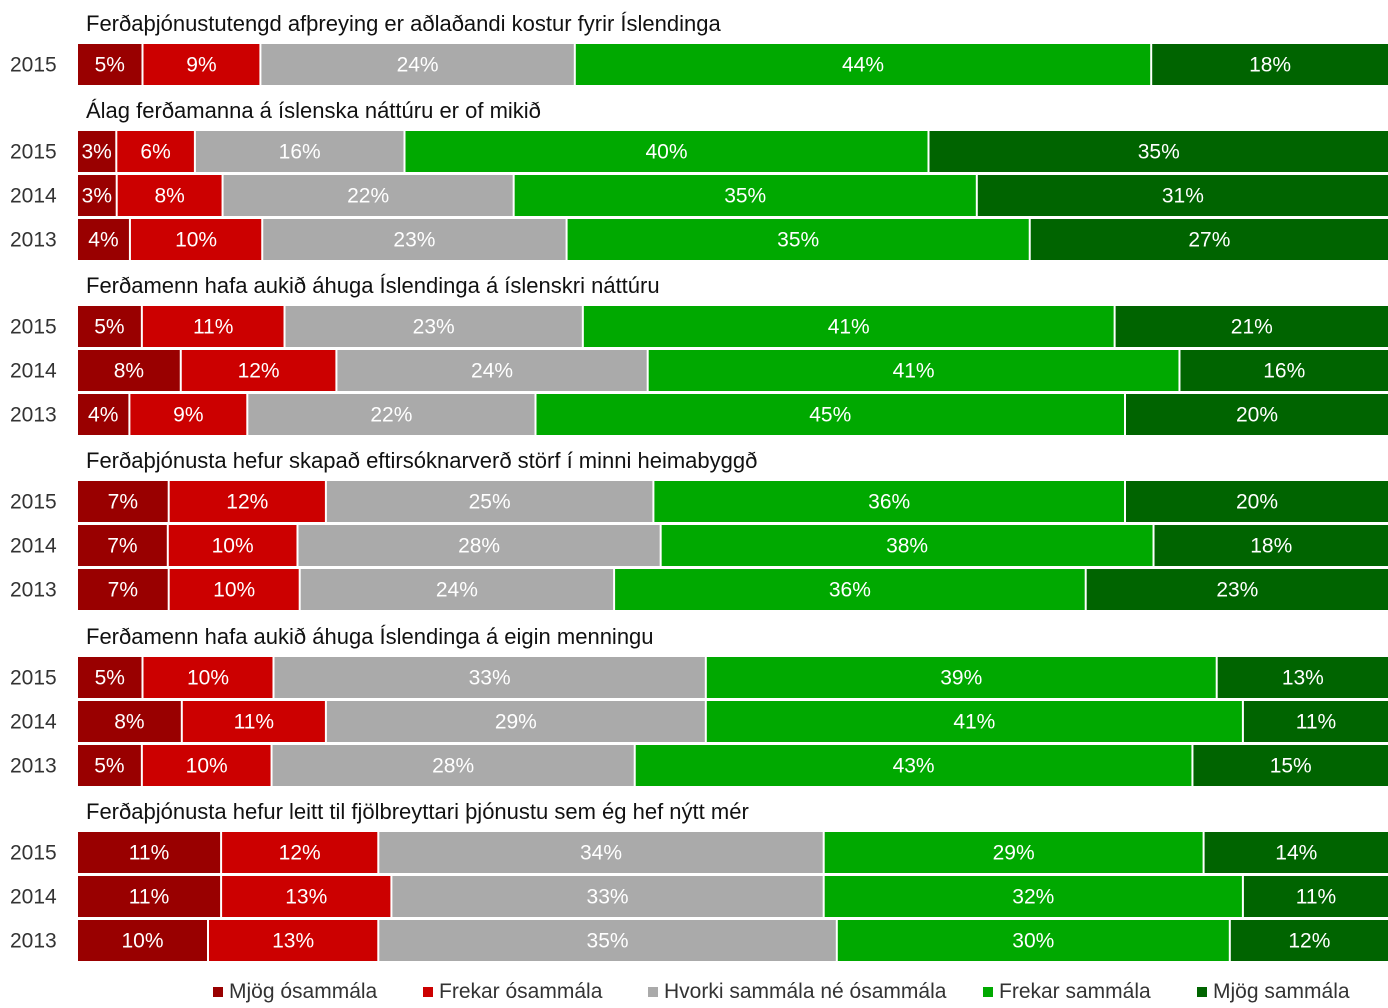  What do you see at coordinates (699, 677) in the screenshot?
I see `bar-row: 2015 5% 10% 33% 39% 13%` at bounding box center [699, 677].